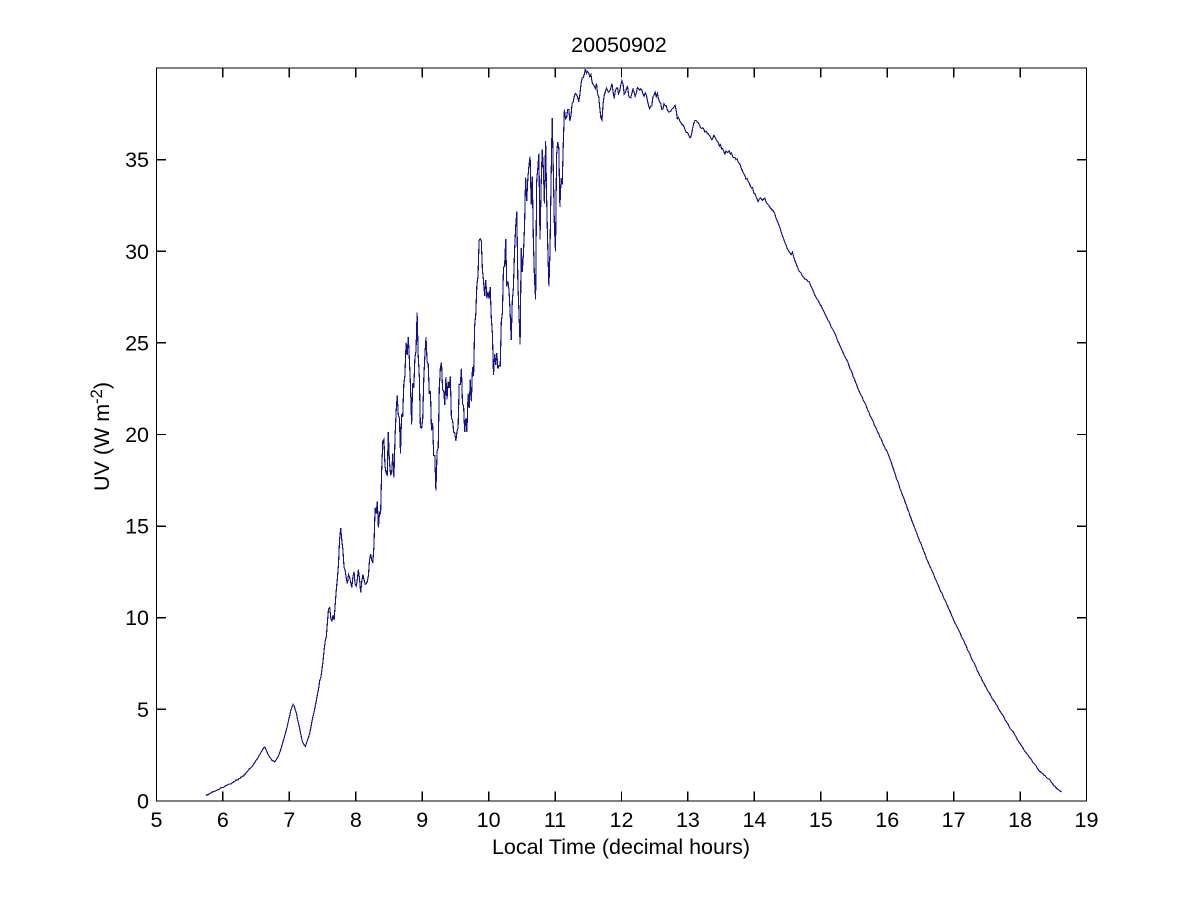 Image resolution: width=1200 pixels, height=900 pixels. Describe the element at coordinates (137, 343) in the screenshot. I see `svg-text: 25` at that location.